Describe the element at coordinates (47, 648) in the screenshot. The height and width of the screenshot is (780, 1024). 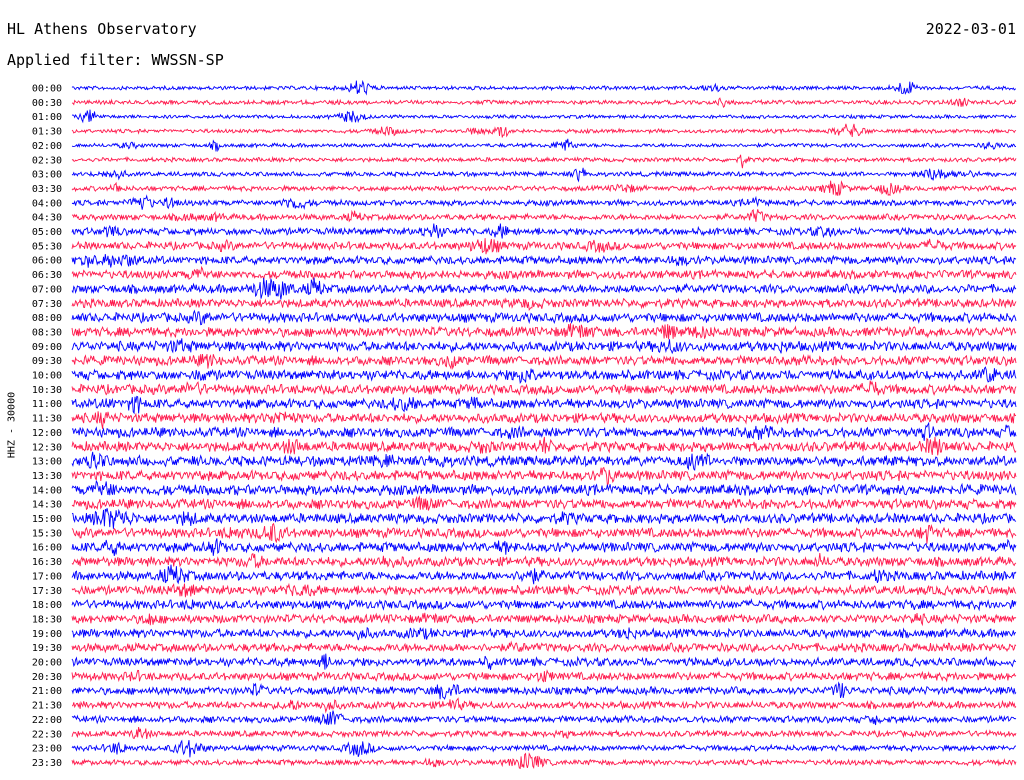
I see `time-tick-label: 19:30` at that location.